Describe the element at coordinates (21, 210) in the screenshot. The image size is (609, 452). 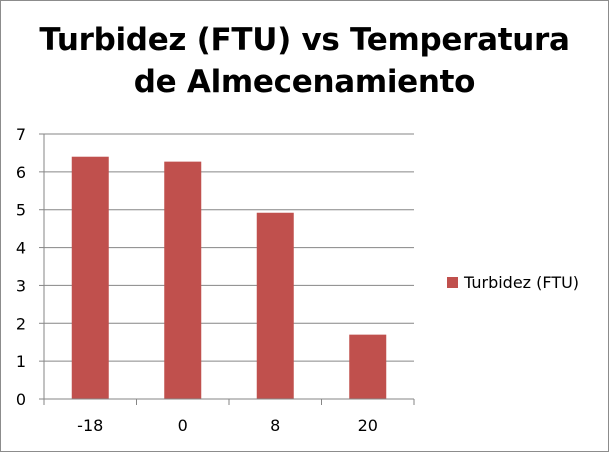
I see `y-tick-label: 5` at that location.